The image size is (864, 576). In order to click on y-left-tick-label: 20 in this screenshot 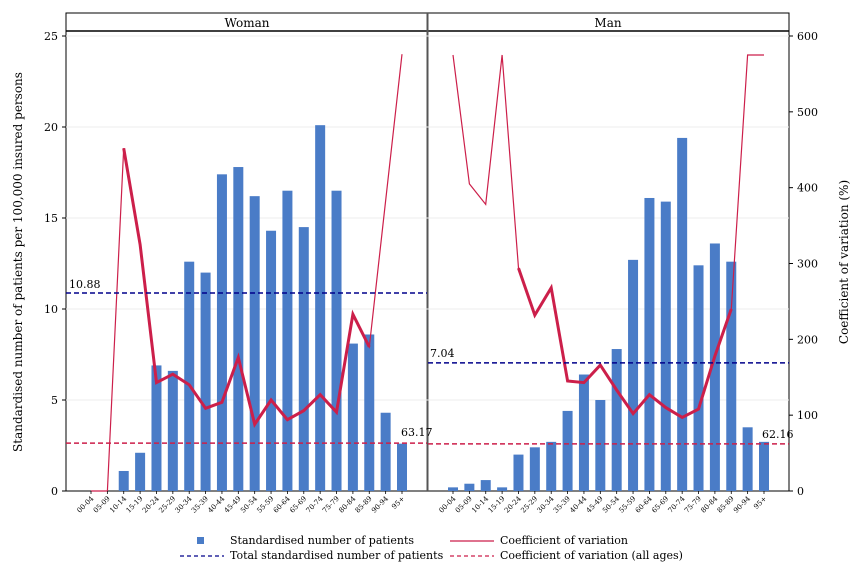, I will do `click(51, 127)`.